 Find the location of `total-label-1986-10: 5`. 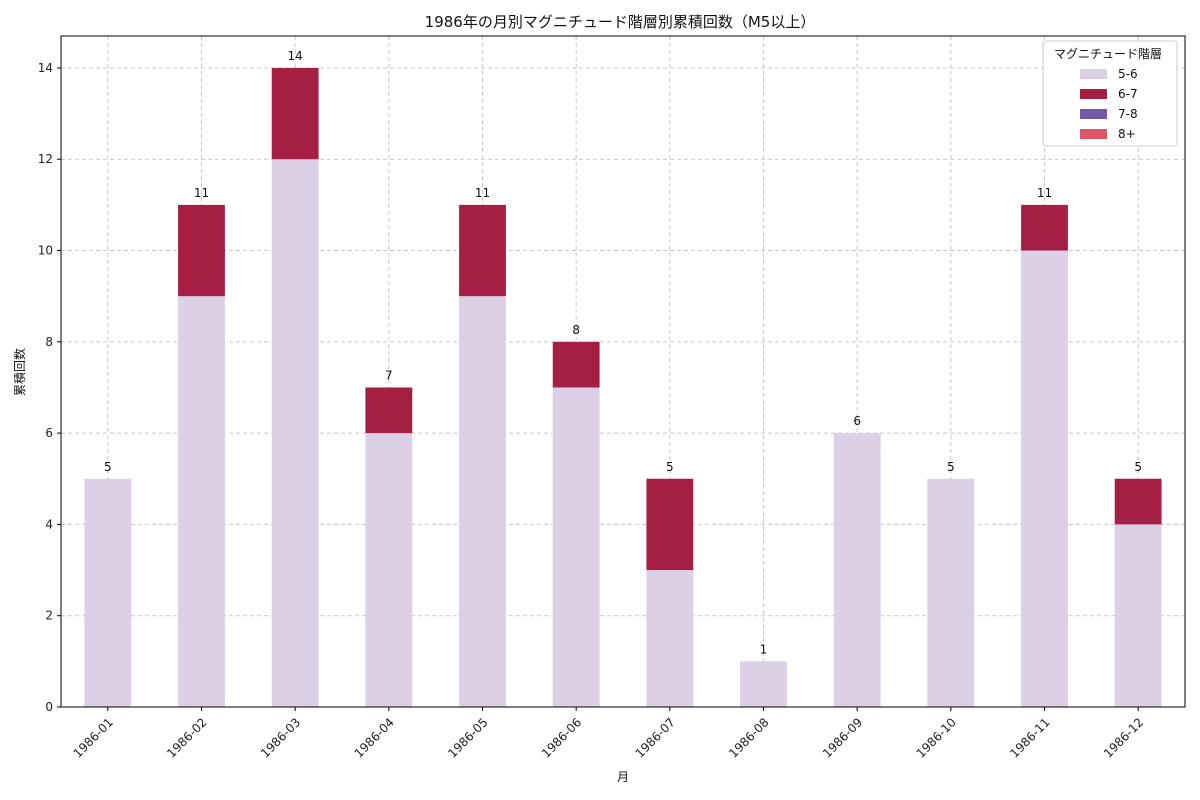

total-label-1986-10: 5 is located at coordinates (951, 467).